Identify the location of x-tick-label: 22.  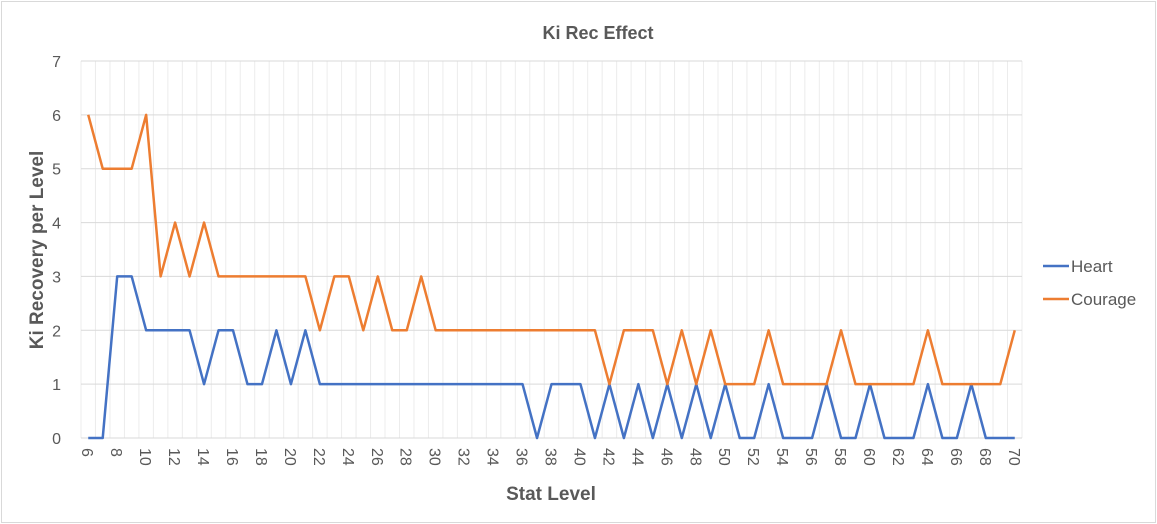
(318, 457).